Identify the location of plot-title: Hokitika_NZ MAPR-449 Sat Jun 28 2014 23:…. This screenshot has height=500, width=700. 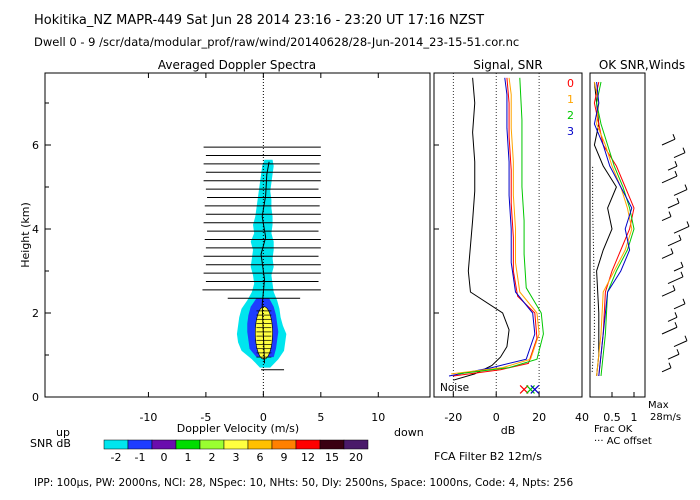
(259, 20).